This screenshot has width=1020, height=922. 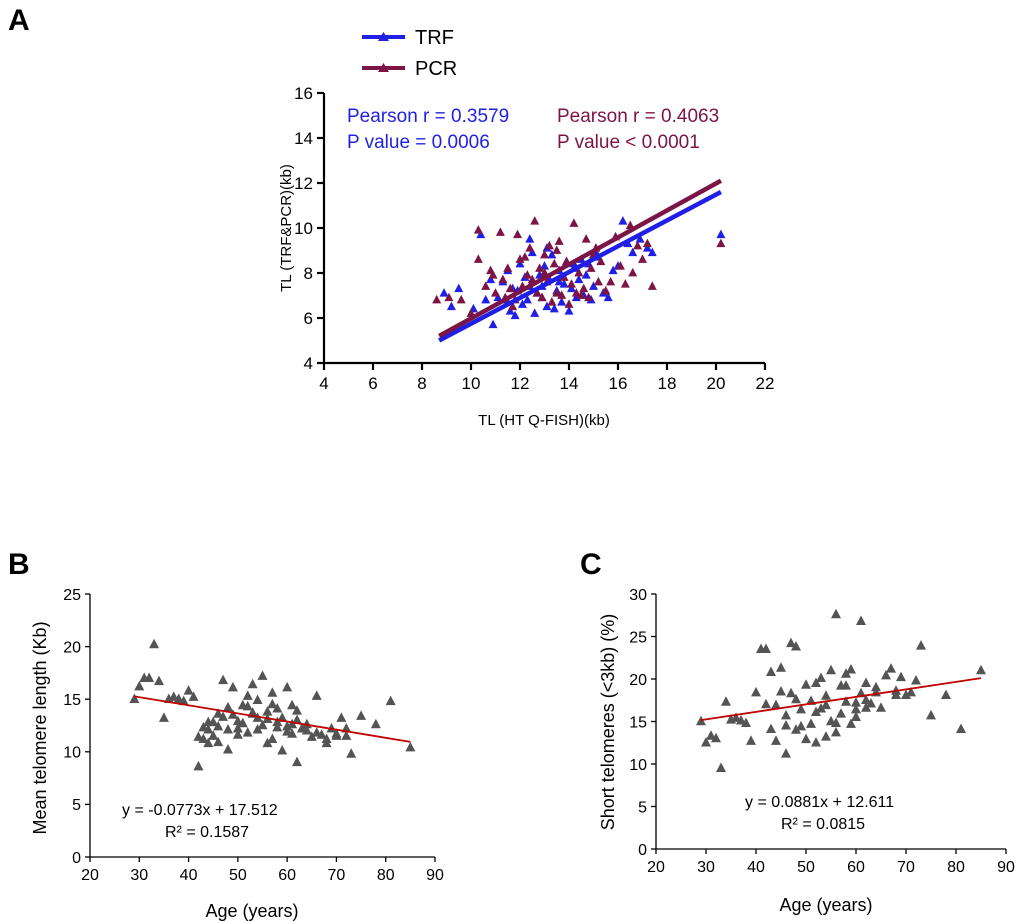 I want to click on x-tick-label: 10, so click(x=471, y=383).